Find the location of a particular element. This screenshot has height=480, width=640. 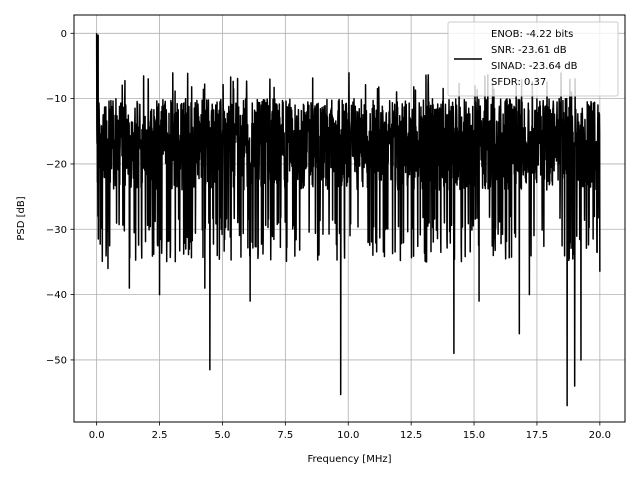

x-tick-label: 15.0 is located at coordinates (474, 435).